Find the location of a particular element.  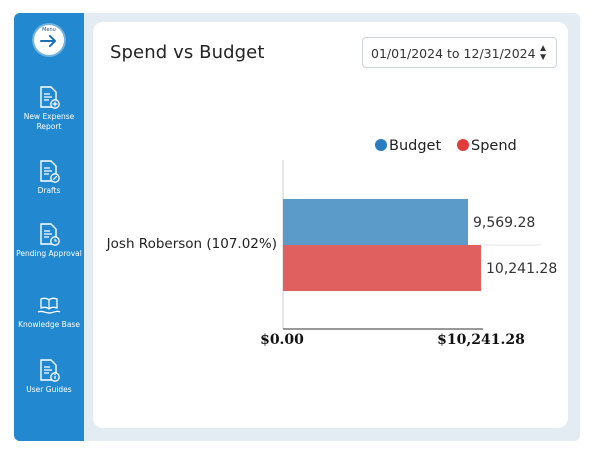

new-expense-report-icon is located at coordinates (50, 97).